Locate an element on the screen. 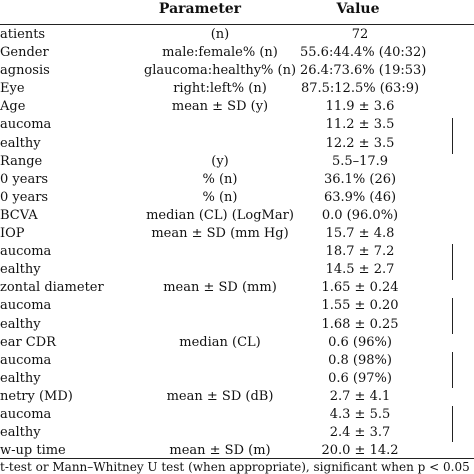  row-value: 1.55 ± 0.20 is located at coordinates (360, 306).